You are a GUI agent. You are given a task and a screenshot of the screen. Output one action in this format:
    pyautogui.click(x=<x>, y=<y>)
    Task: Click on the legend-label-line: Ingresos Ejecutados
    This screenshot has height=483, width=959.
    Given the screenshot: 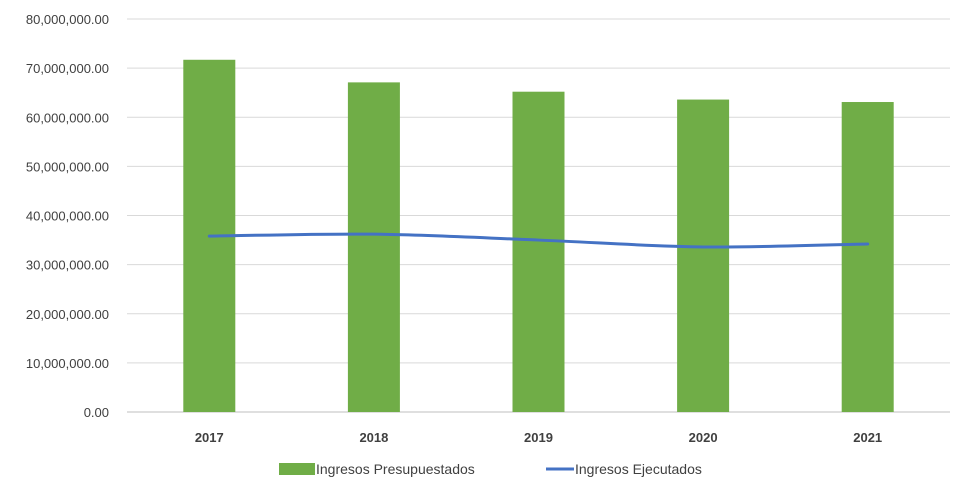 What is the action you would take?
    pyautogui.click(x=638, y=469)
    